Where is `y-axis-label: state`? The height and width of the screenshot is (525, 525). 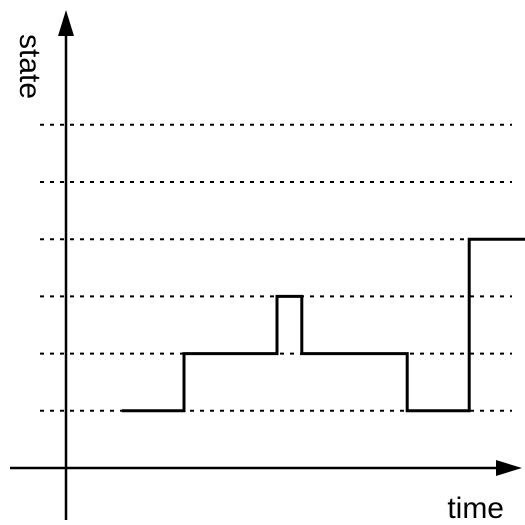
y-axis-label: state is located at coordinates (29, 66).